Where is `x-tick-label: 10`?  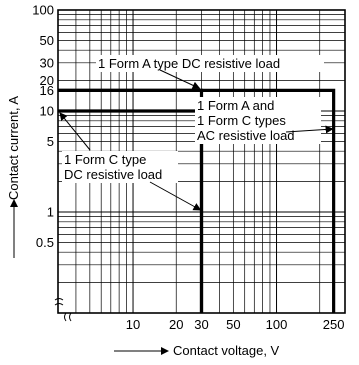 x-tick-label: 10 is located at coordinates (133, 324).